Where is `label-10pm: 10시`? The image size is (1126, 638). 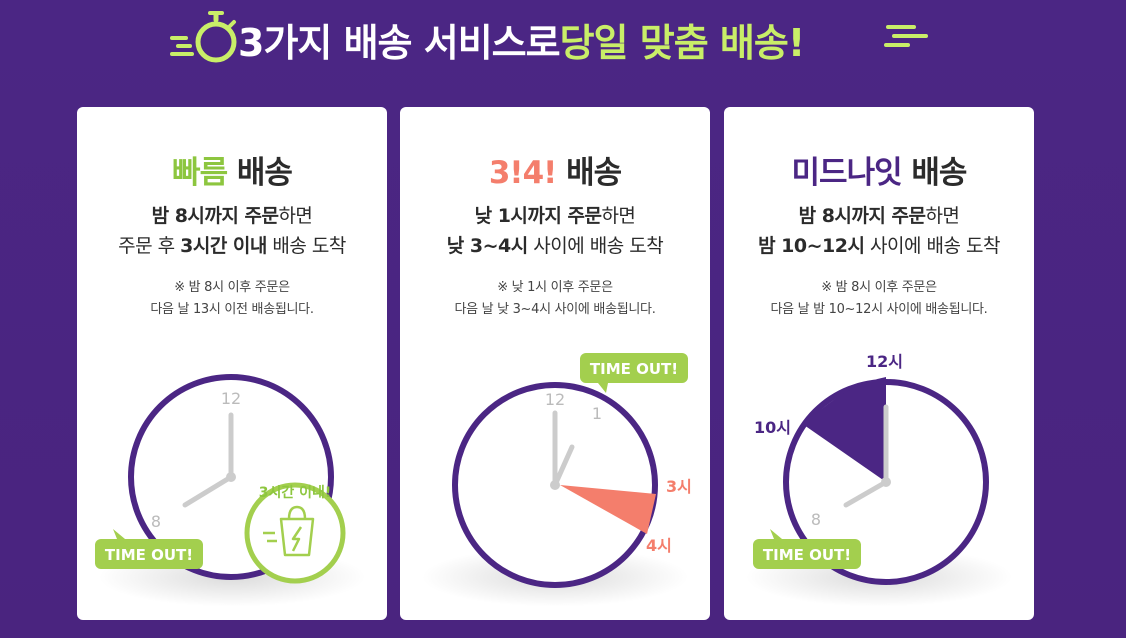 label-10pm: 10시 is located at coordinates (772, 427).